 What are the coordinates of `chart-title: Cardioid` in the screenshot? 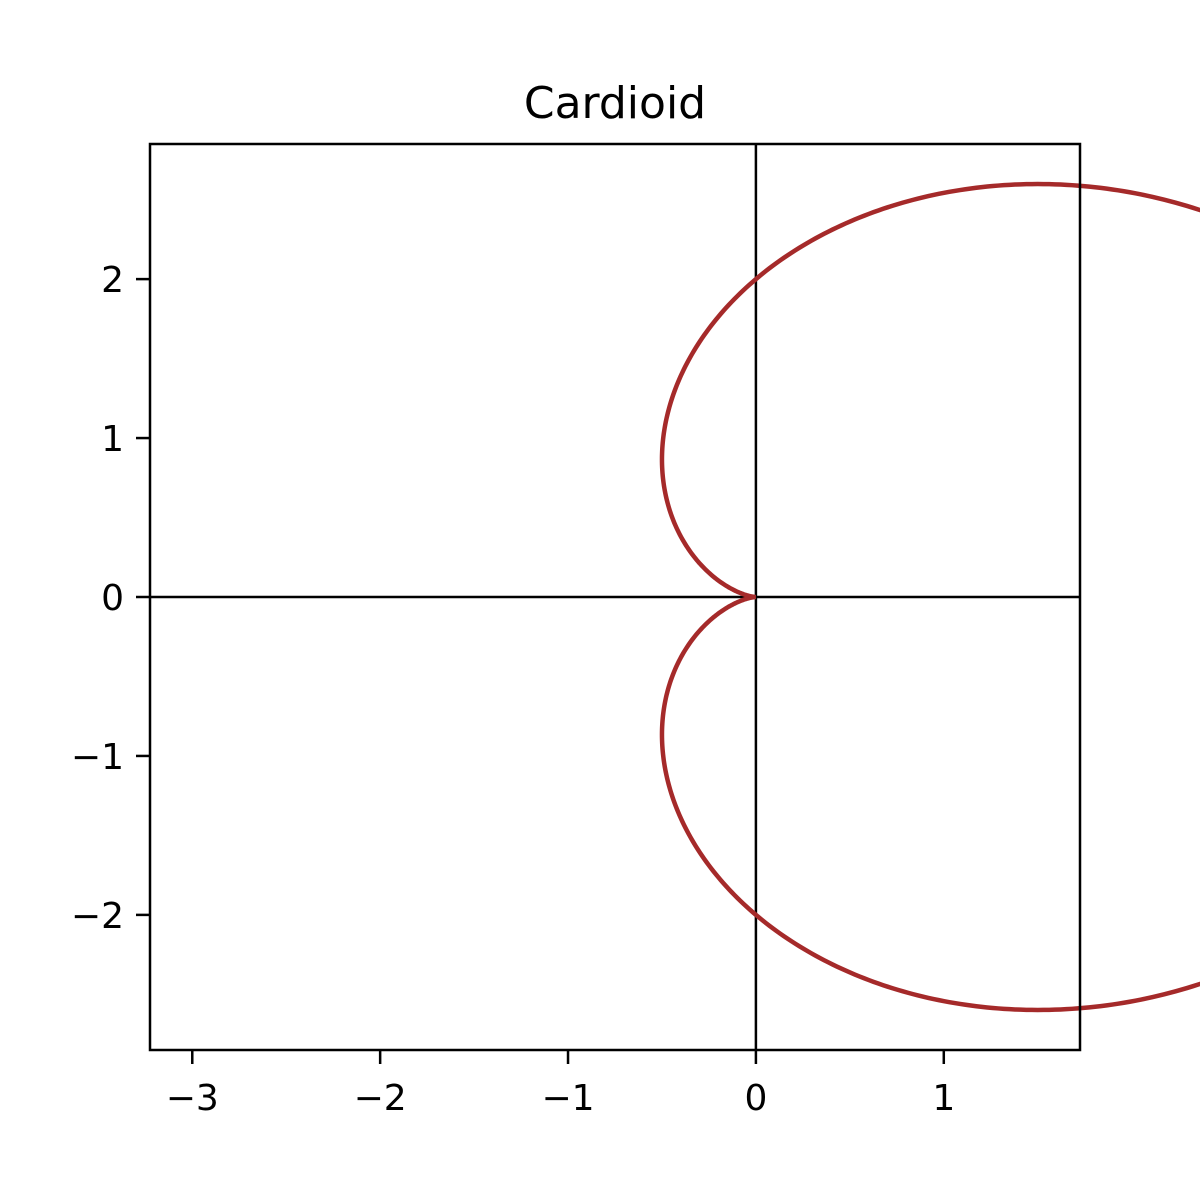 It's located at (615, 103).